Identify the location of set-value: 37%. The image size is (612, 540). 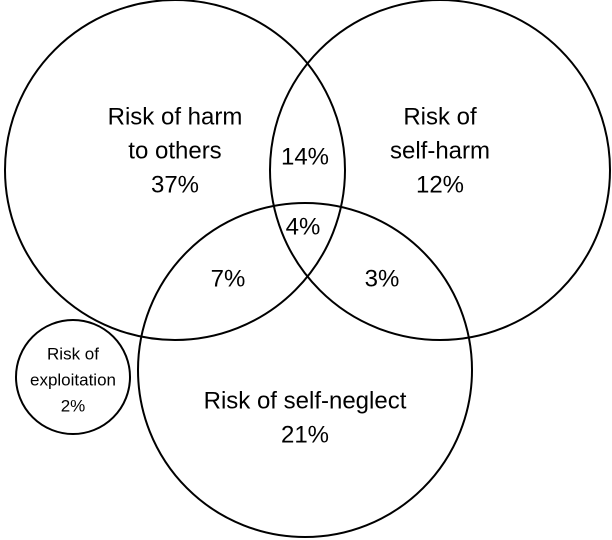
(175, 184).